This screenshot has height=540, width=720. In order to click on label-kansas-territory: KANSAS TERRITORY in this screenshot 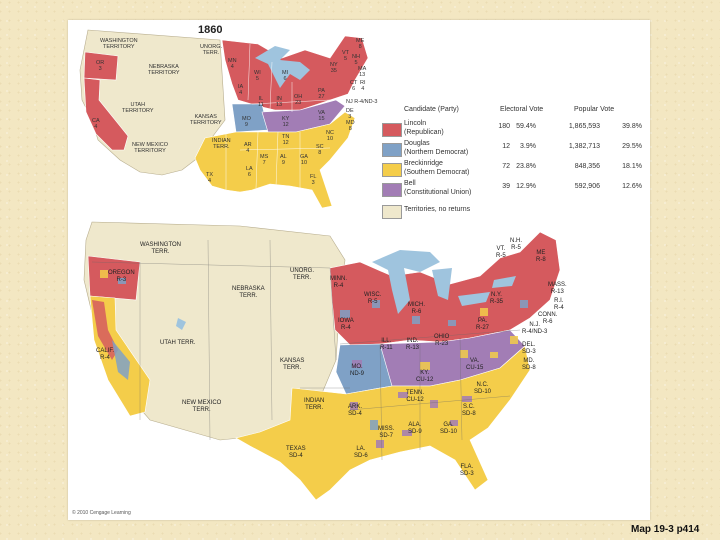, I will do `click(206, 120)`.